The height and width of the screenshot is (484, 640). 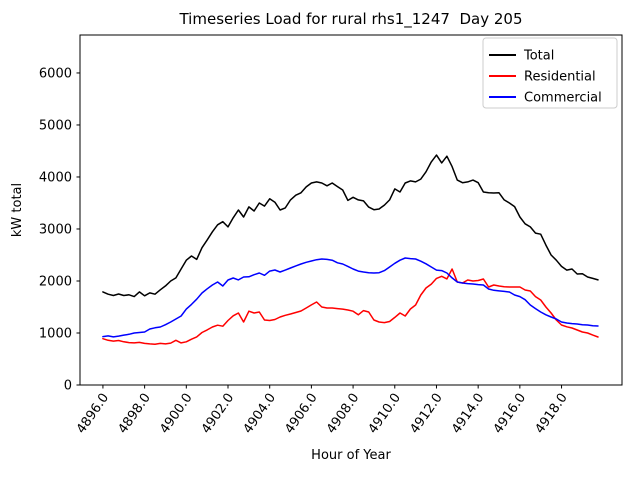 What do you see at coordinates (55, 229) in the screenshot?
I see `y-tick-label: 3000` at bounding box center [55, 229].